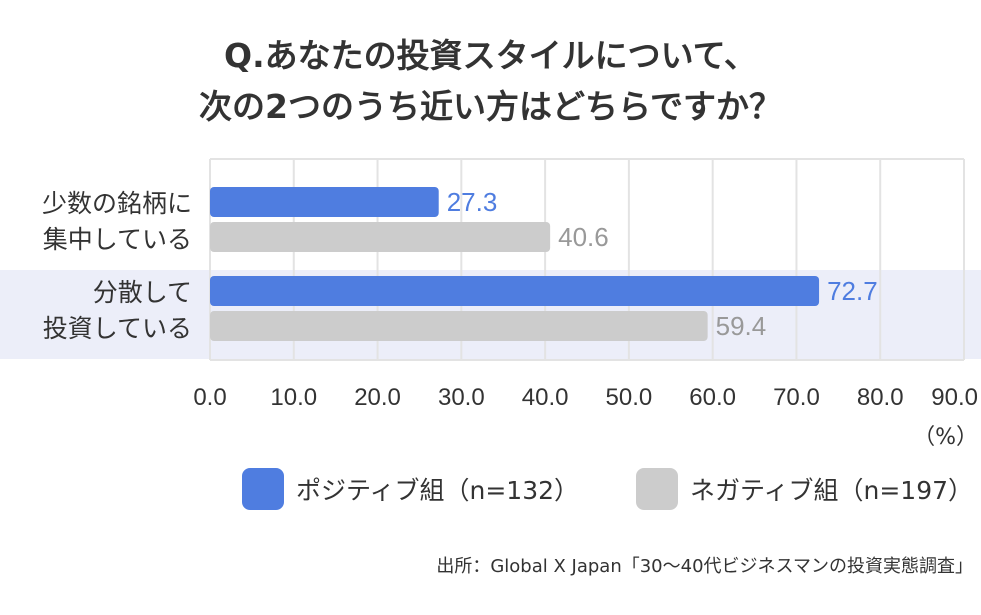 The image size is (981, 615). Describe the element at coordinates (490, 55) in the screenshot. I see `title-line-1: Q.あなたの投資スタイルについて、` at that location.